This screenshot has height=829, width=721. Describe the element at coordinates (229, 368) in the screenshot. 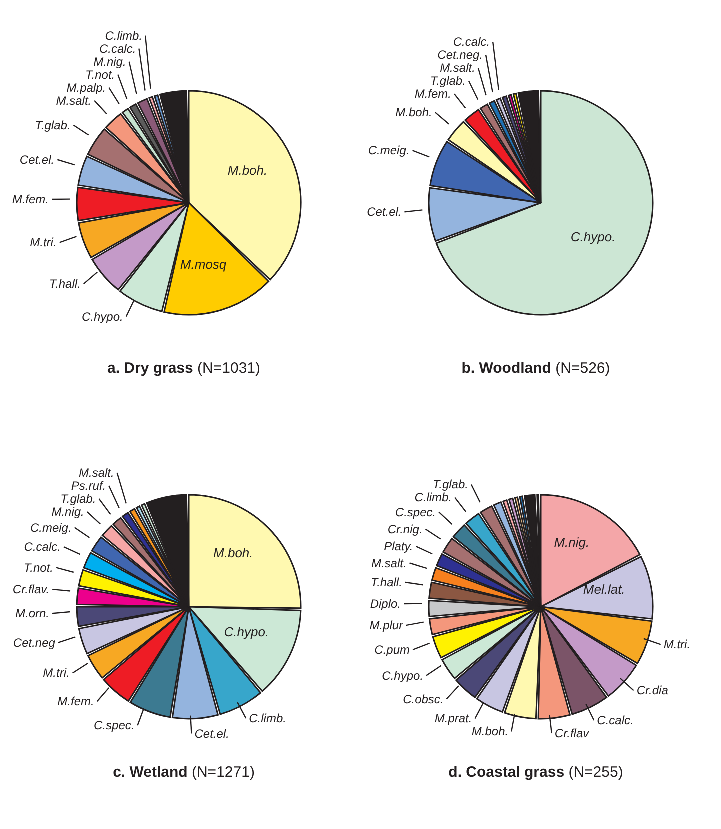

I see `text: (N=1031)` at that location.